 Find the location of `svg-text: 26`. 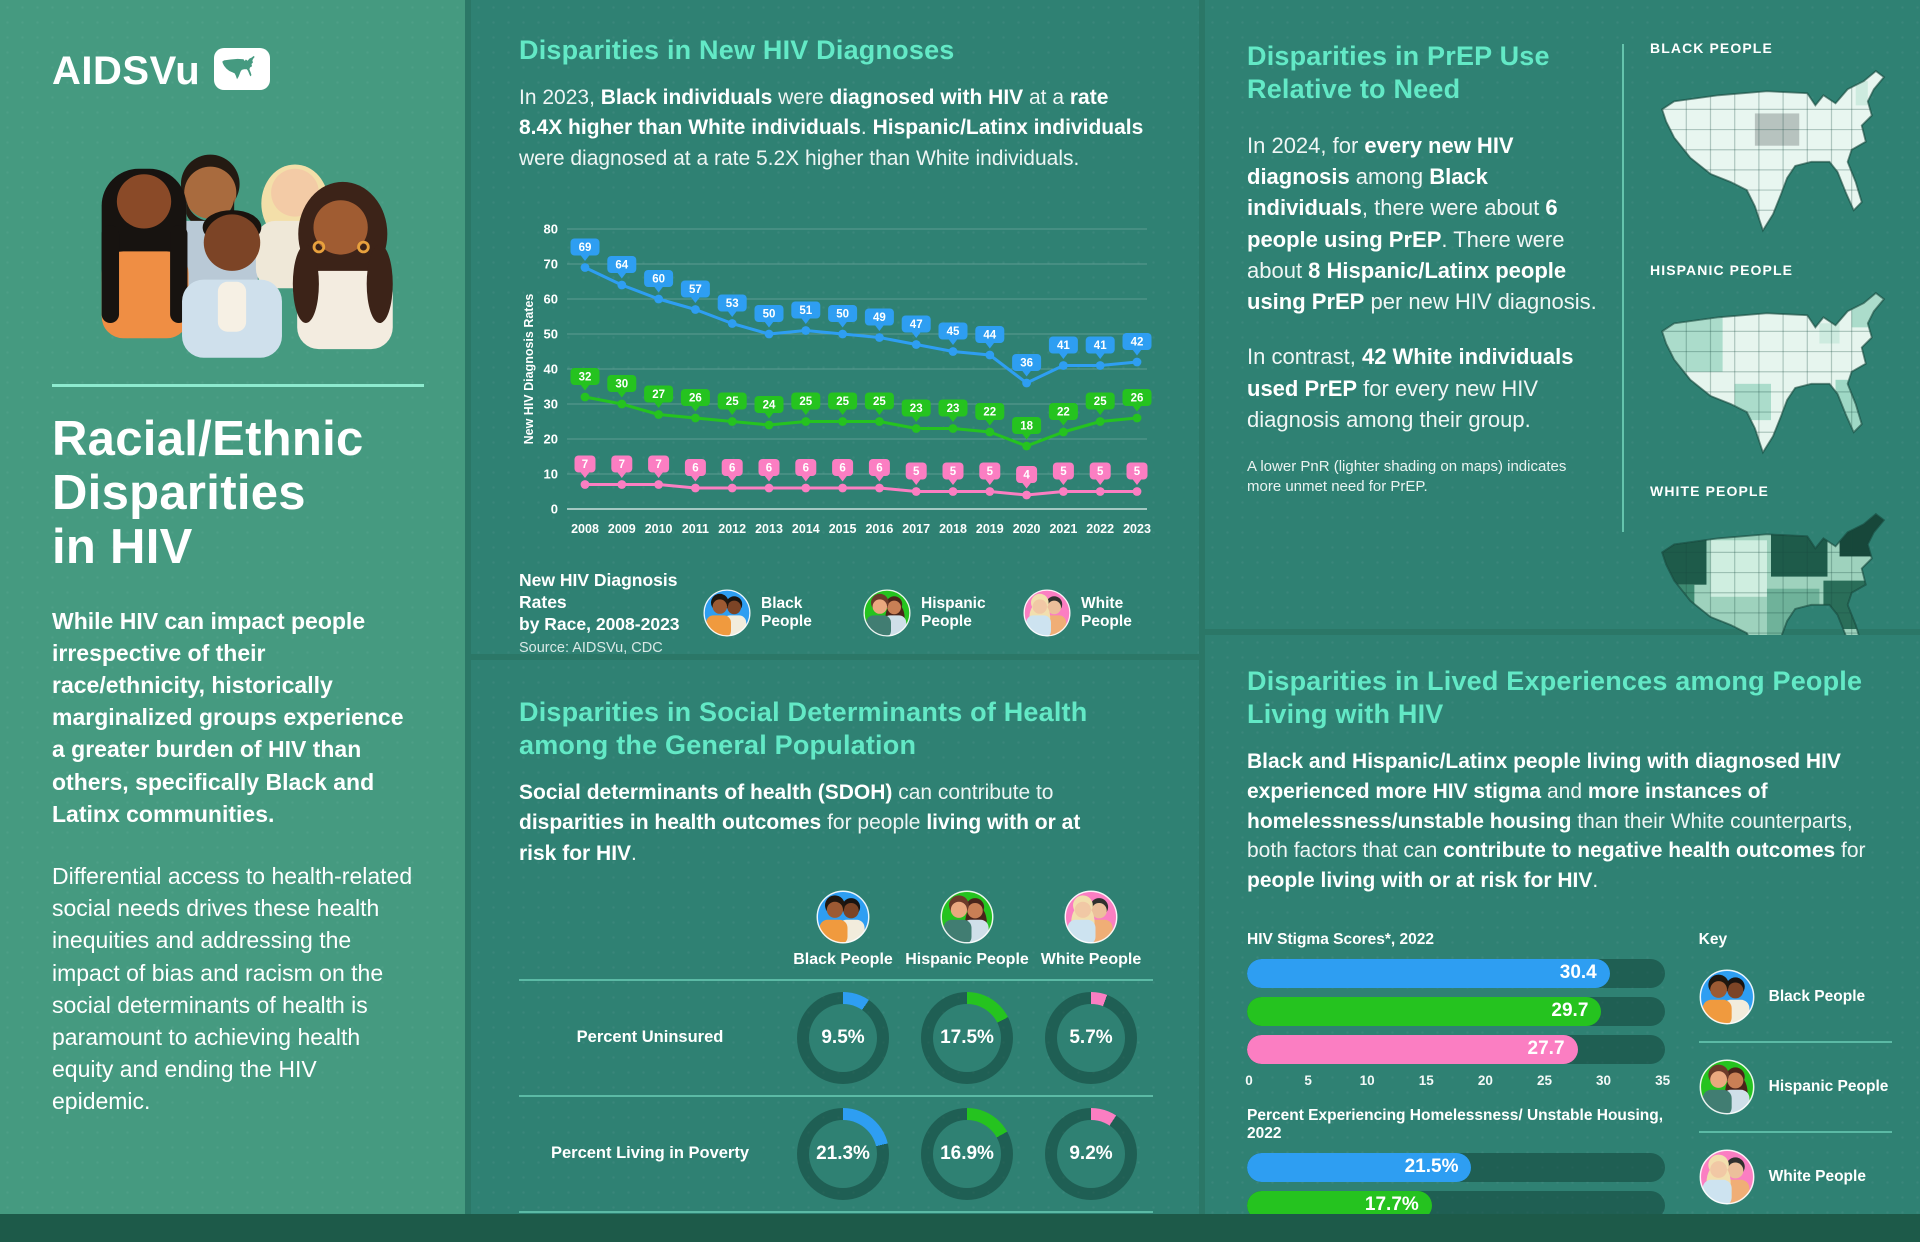

svg-text: 26 is located at coordinates (1137, 399).